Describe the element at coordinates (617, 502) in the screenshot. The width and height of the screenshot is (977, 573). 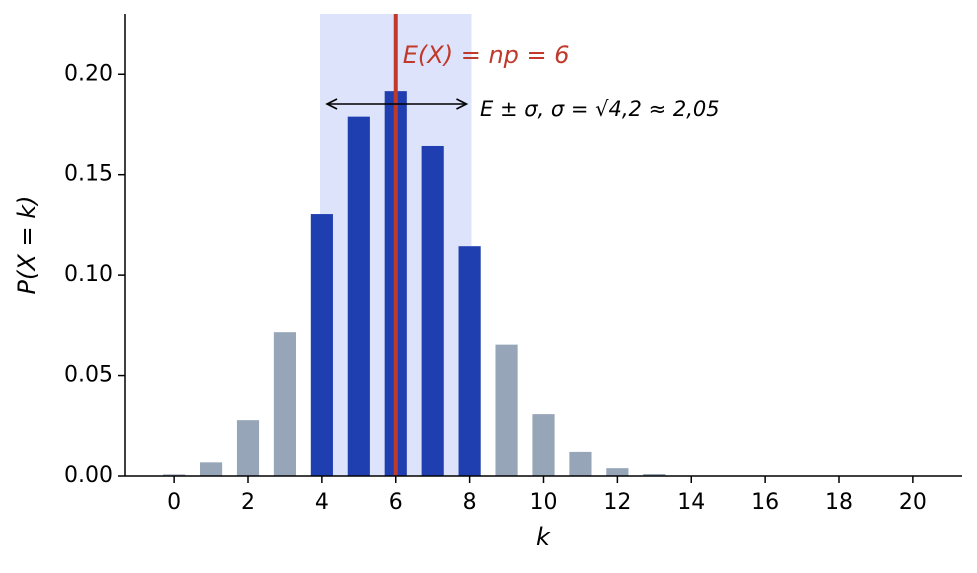
I see `x-tick-label: 12` at that location.